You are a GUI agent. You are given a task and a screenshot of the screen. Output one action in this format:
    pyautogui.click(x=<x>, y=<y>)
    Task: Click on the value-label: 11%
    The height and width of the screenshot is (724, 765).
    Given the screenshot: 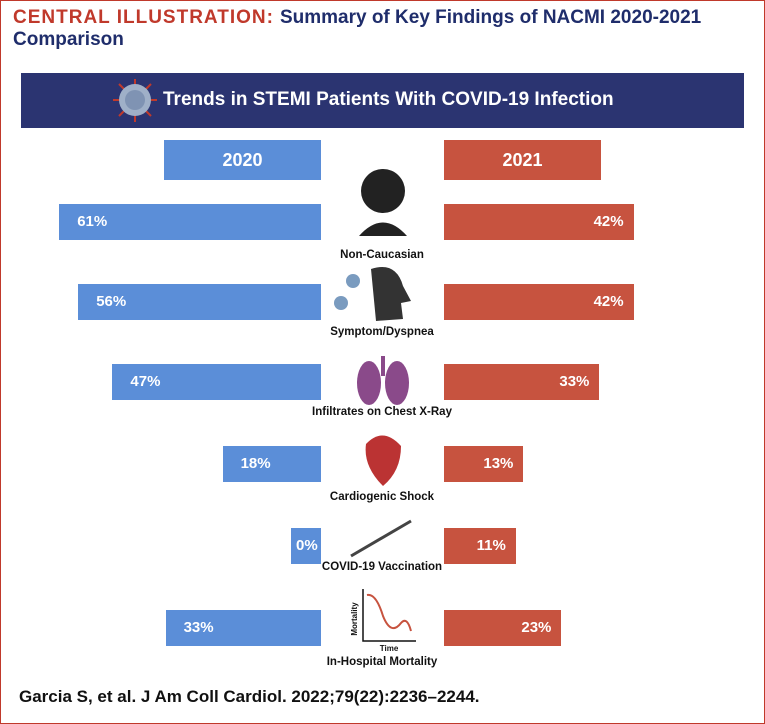 What is the action you would take?
    pyautogui.click(x=491, y=545)
    